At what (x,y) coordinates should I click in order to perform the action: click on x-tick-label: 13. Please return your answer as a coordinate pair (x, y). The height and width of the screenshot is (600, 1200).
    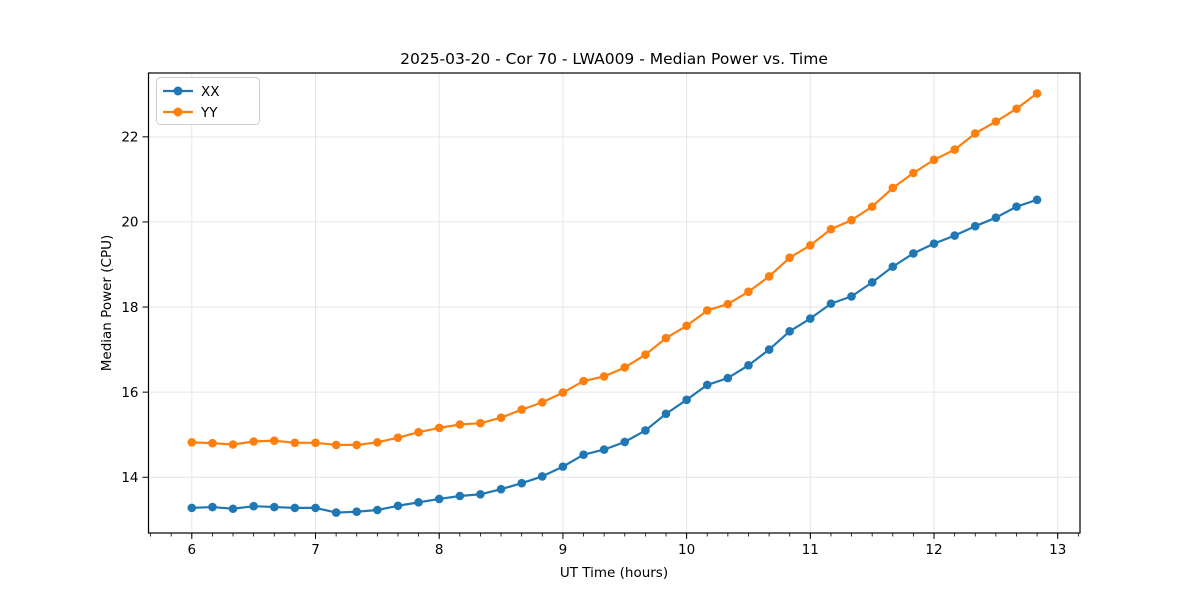
    Looking at the image, I should click on (1057, 550).